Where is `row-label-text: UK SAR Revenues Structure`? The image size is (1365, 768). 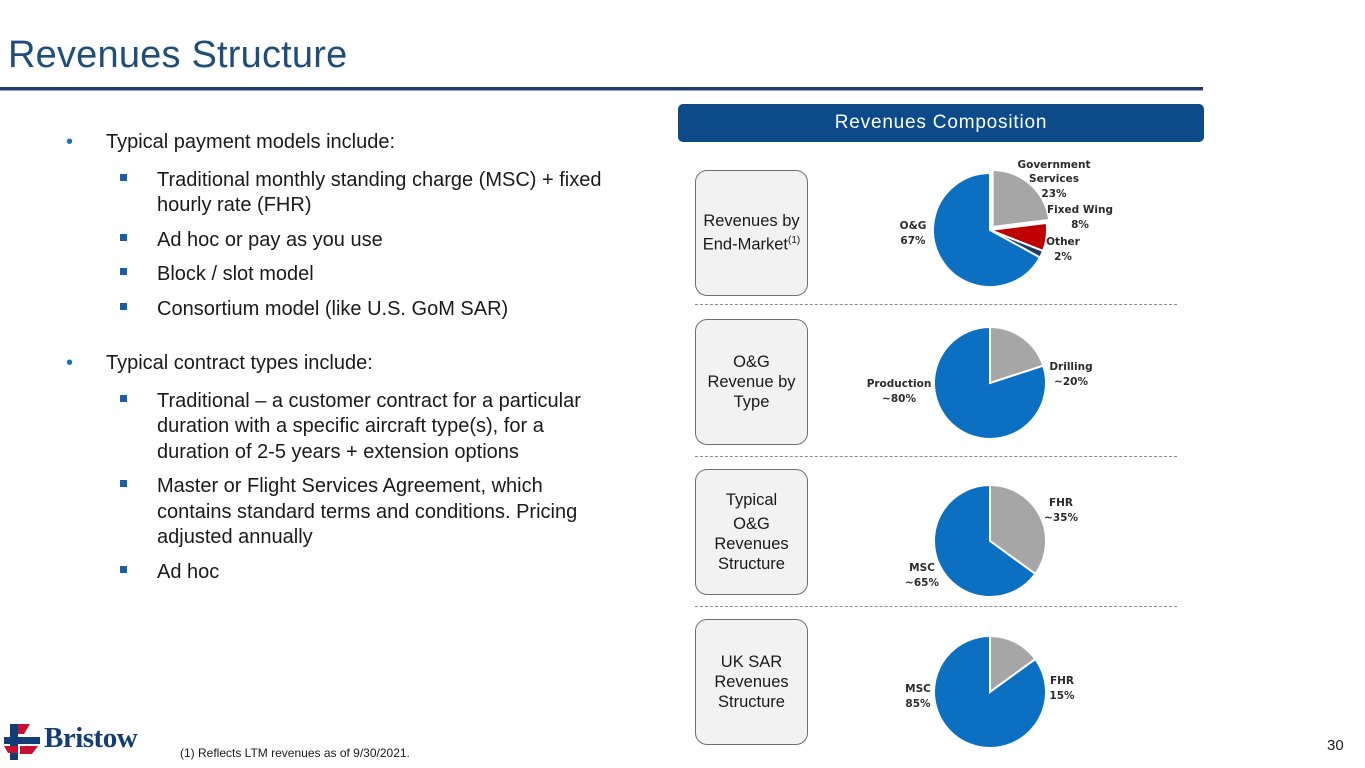
row-label-text: UK SAR Revenues Structure is located at coordinates (751, 682).